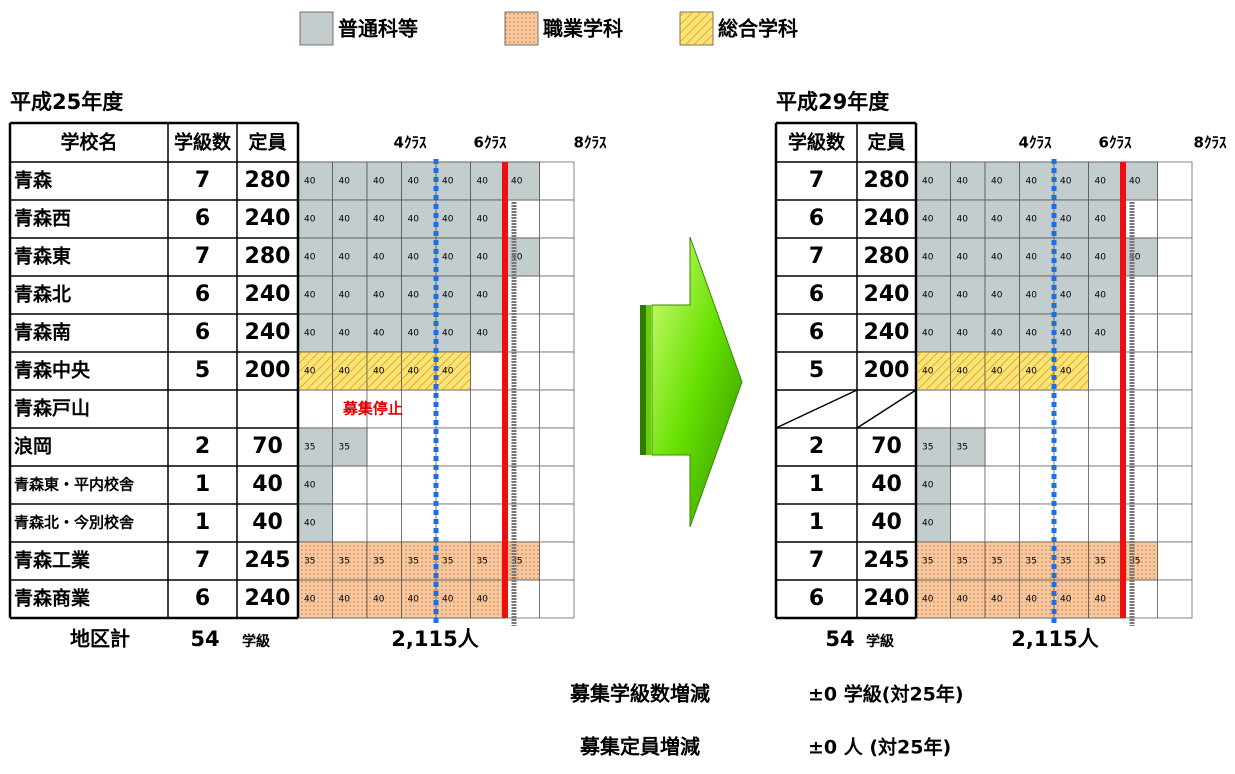 Image resolution: width=1235 pixels, height=774 pixels. Describe the element at coordinates (203, 142) in the screenshot. I see `column-header: 学級数` at that location.